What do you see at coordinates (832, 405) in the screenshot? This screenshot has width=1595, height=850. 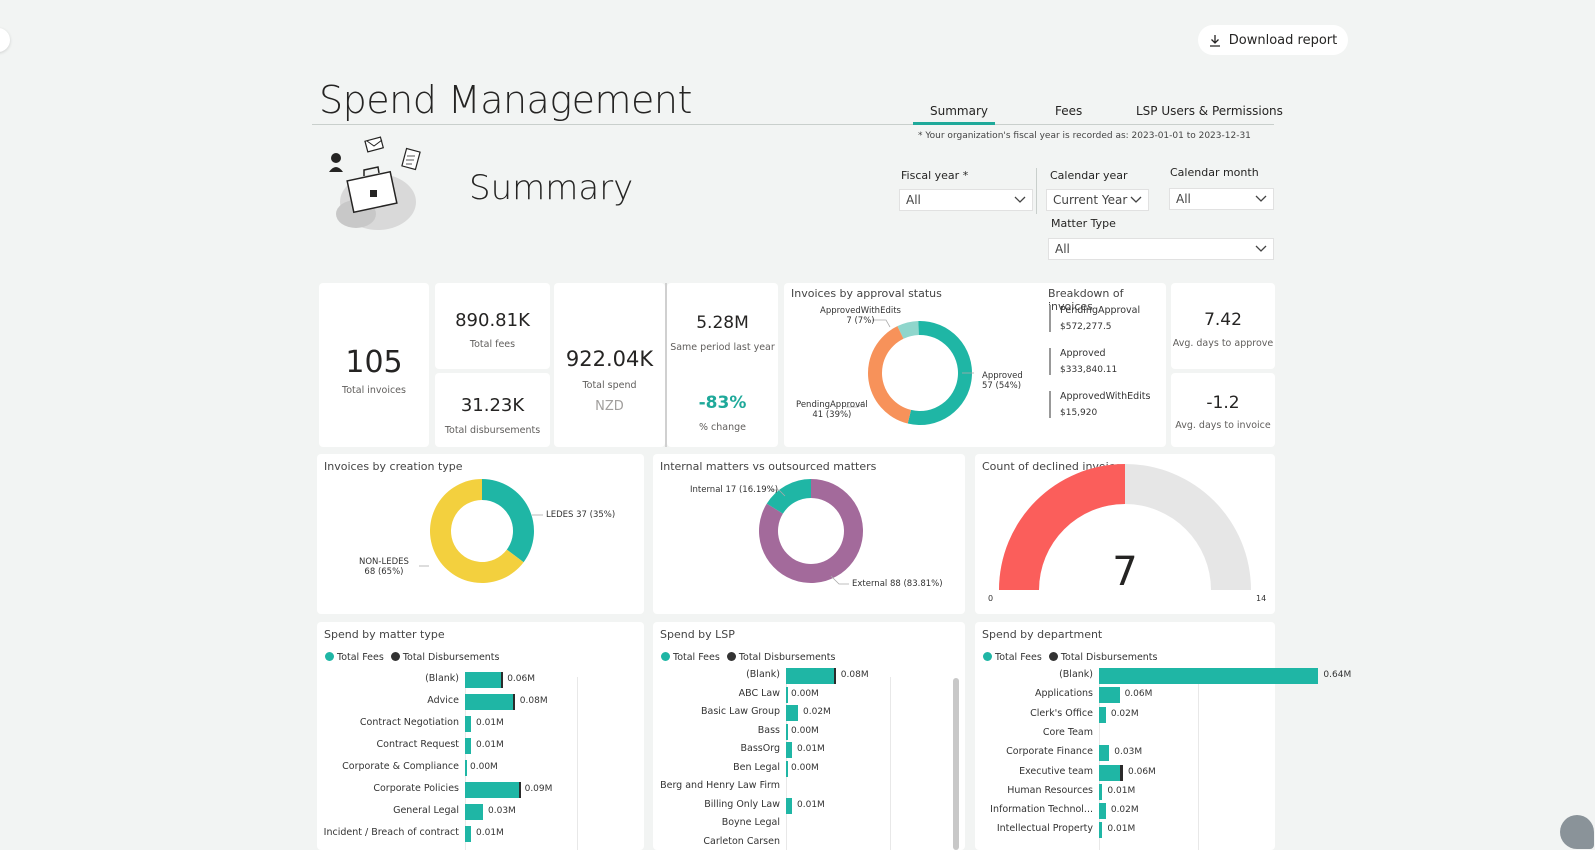 I see `pending-approval-name: PendingApproval` at bounding box center [832, 405].